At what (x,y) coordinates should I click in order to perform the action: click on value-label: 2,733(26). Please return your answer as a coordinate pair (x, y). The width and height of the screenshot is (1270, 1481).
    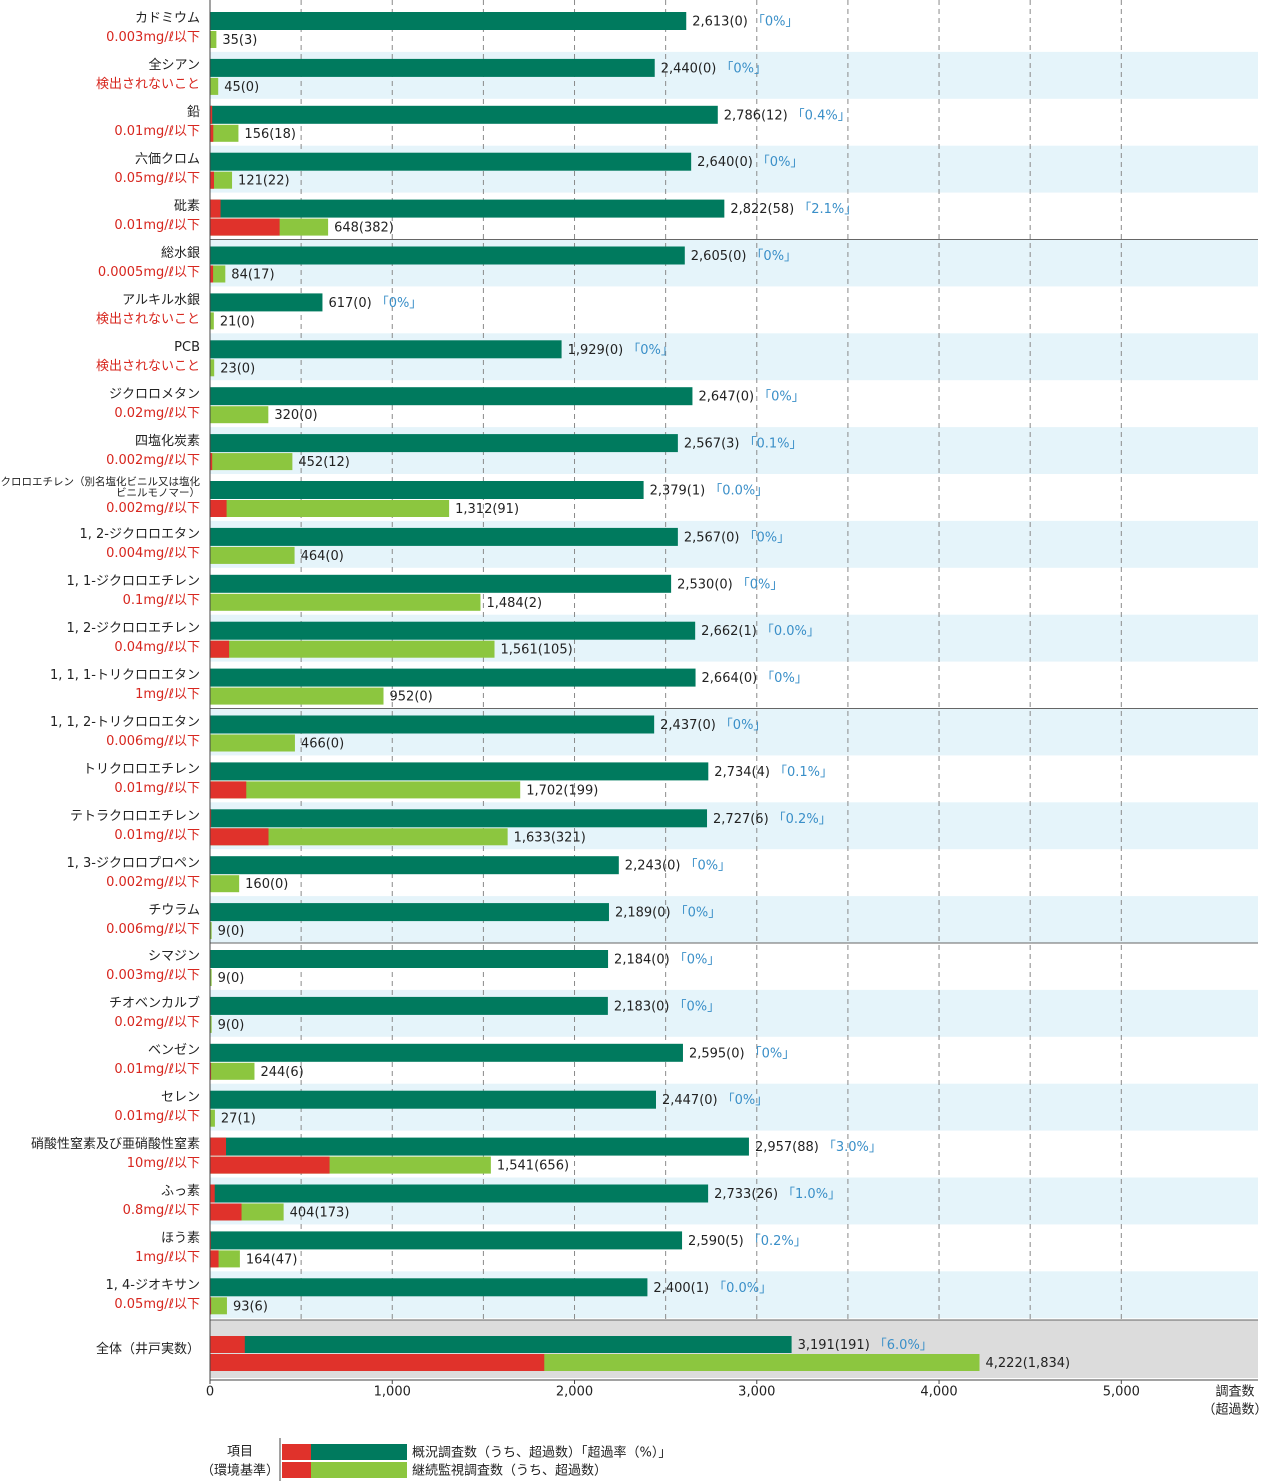
    Looking at the image, I should click on (746, 1194).